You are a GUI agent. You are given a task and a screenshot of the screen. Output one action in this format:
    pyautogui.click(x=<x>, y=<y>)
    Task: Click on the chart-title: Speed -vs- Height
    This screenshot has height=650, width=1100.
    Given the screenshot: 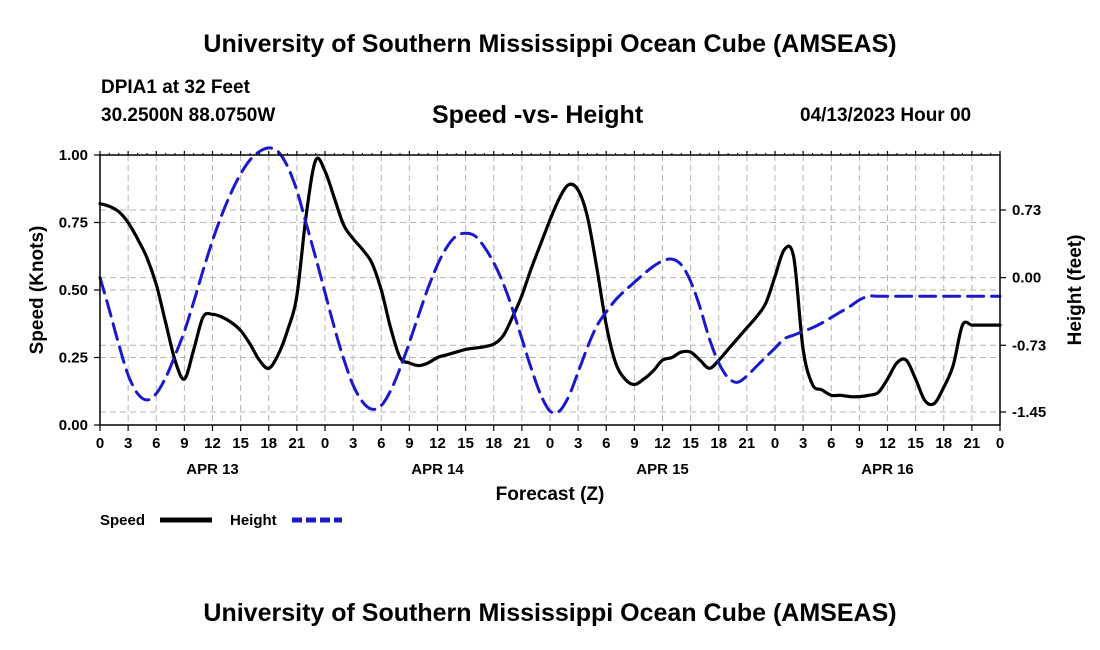 What is the action you would take?
    pyautogui.click(x=538, y=115)
    